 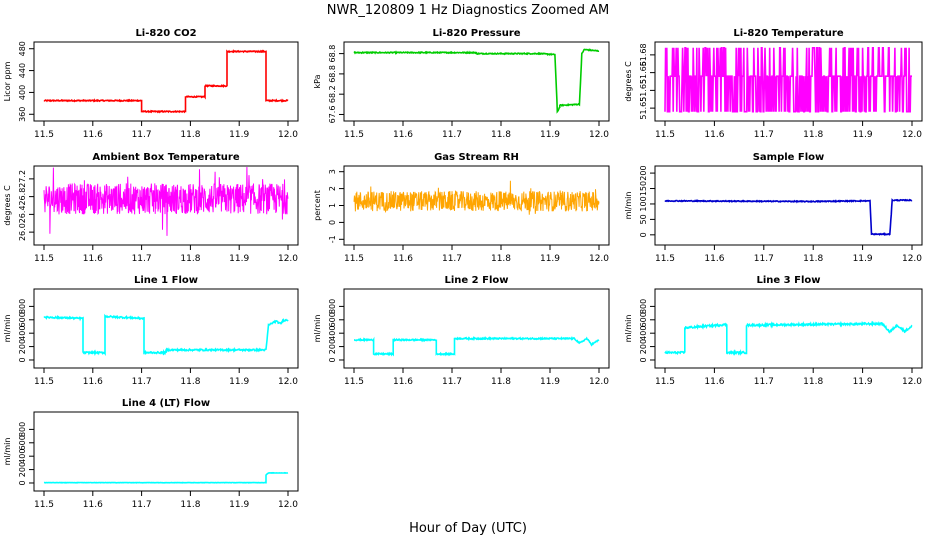 I want to click on panel-ylabel: kPa, so click(x=317, y=81).